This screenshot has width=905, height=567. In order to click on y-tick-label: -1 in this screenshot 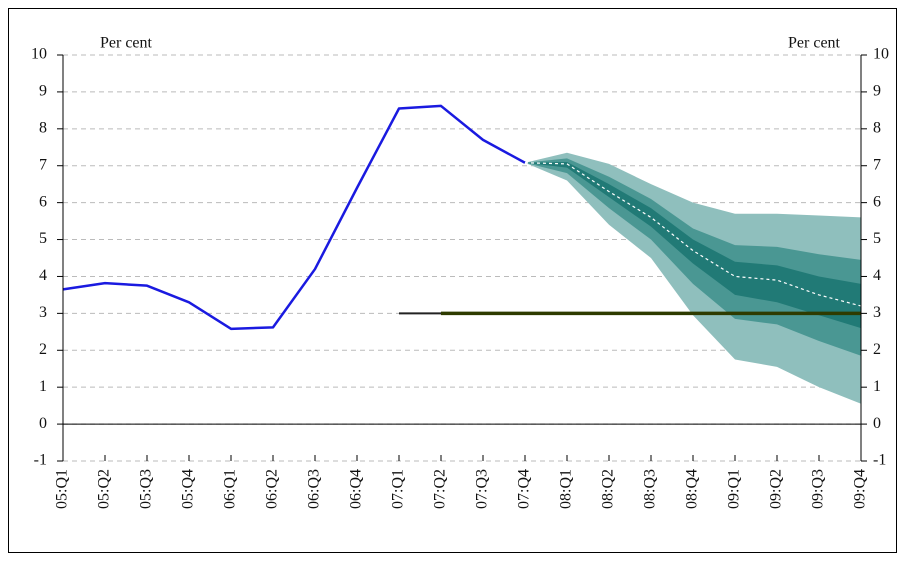, I will do `click(40, 460)`.